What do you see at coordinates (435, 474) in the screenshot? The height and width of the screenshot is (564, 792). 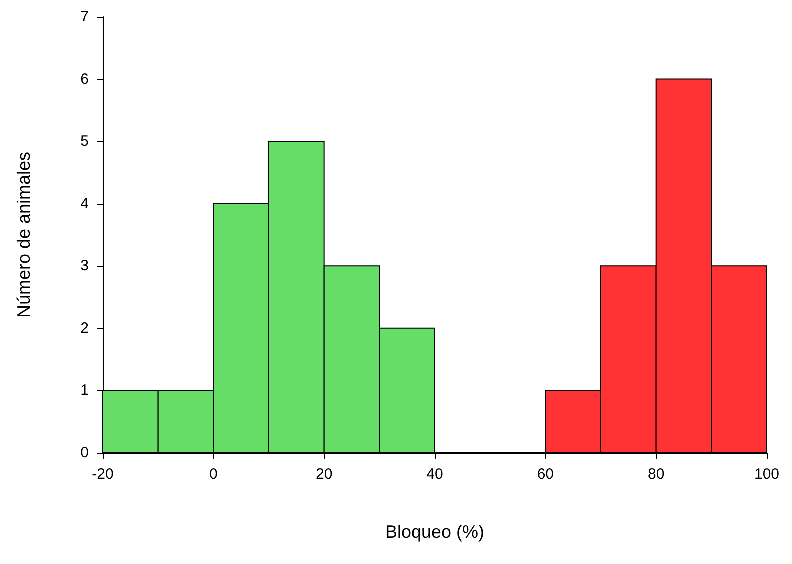 I see `x-tick-label: 40` at bounding box center [435, 474].